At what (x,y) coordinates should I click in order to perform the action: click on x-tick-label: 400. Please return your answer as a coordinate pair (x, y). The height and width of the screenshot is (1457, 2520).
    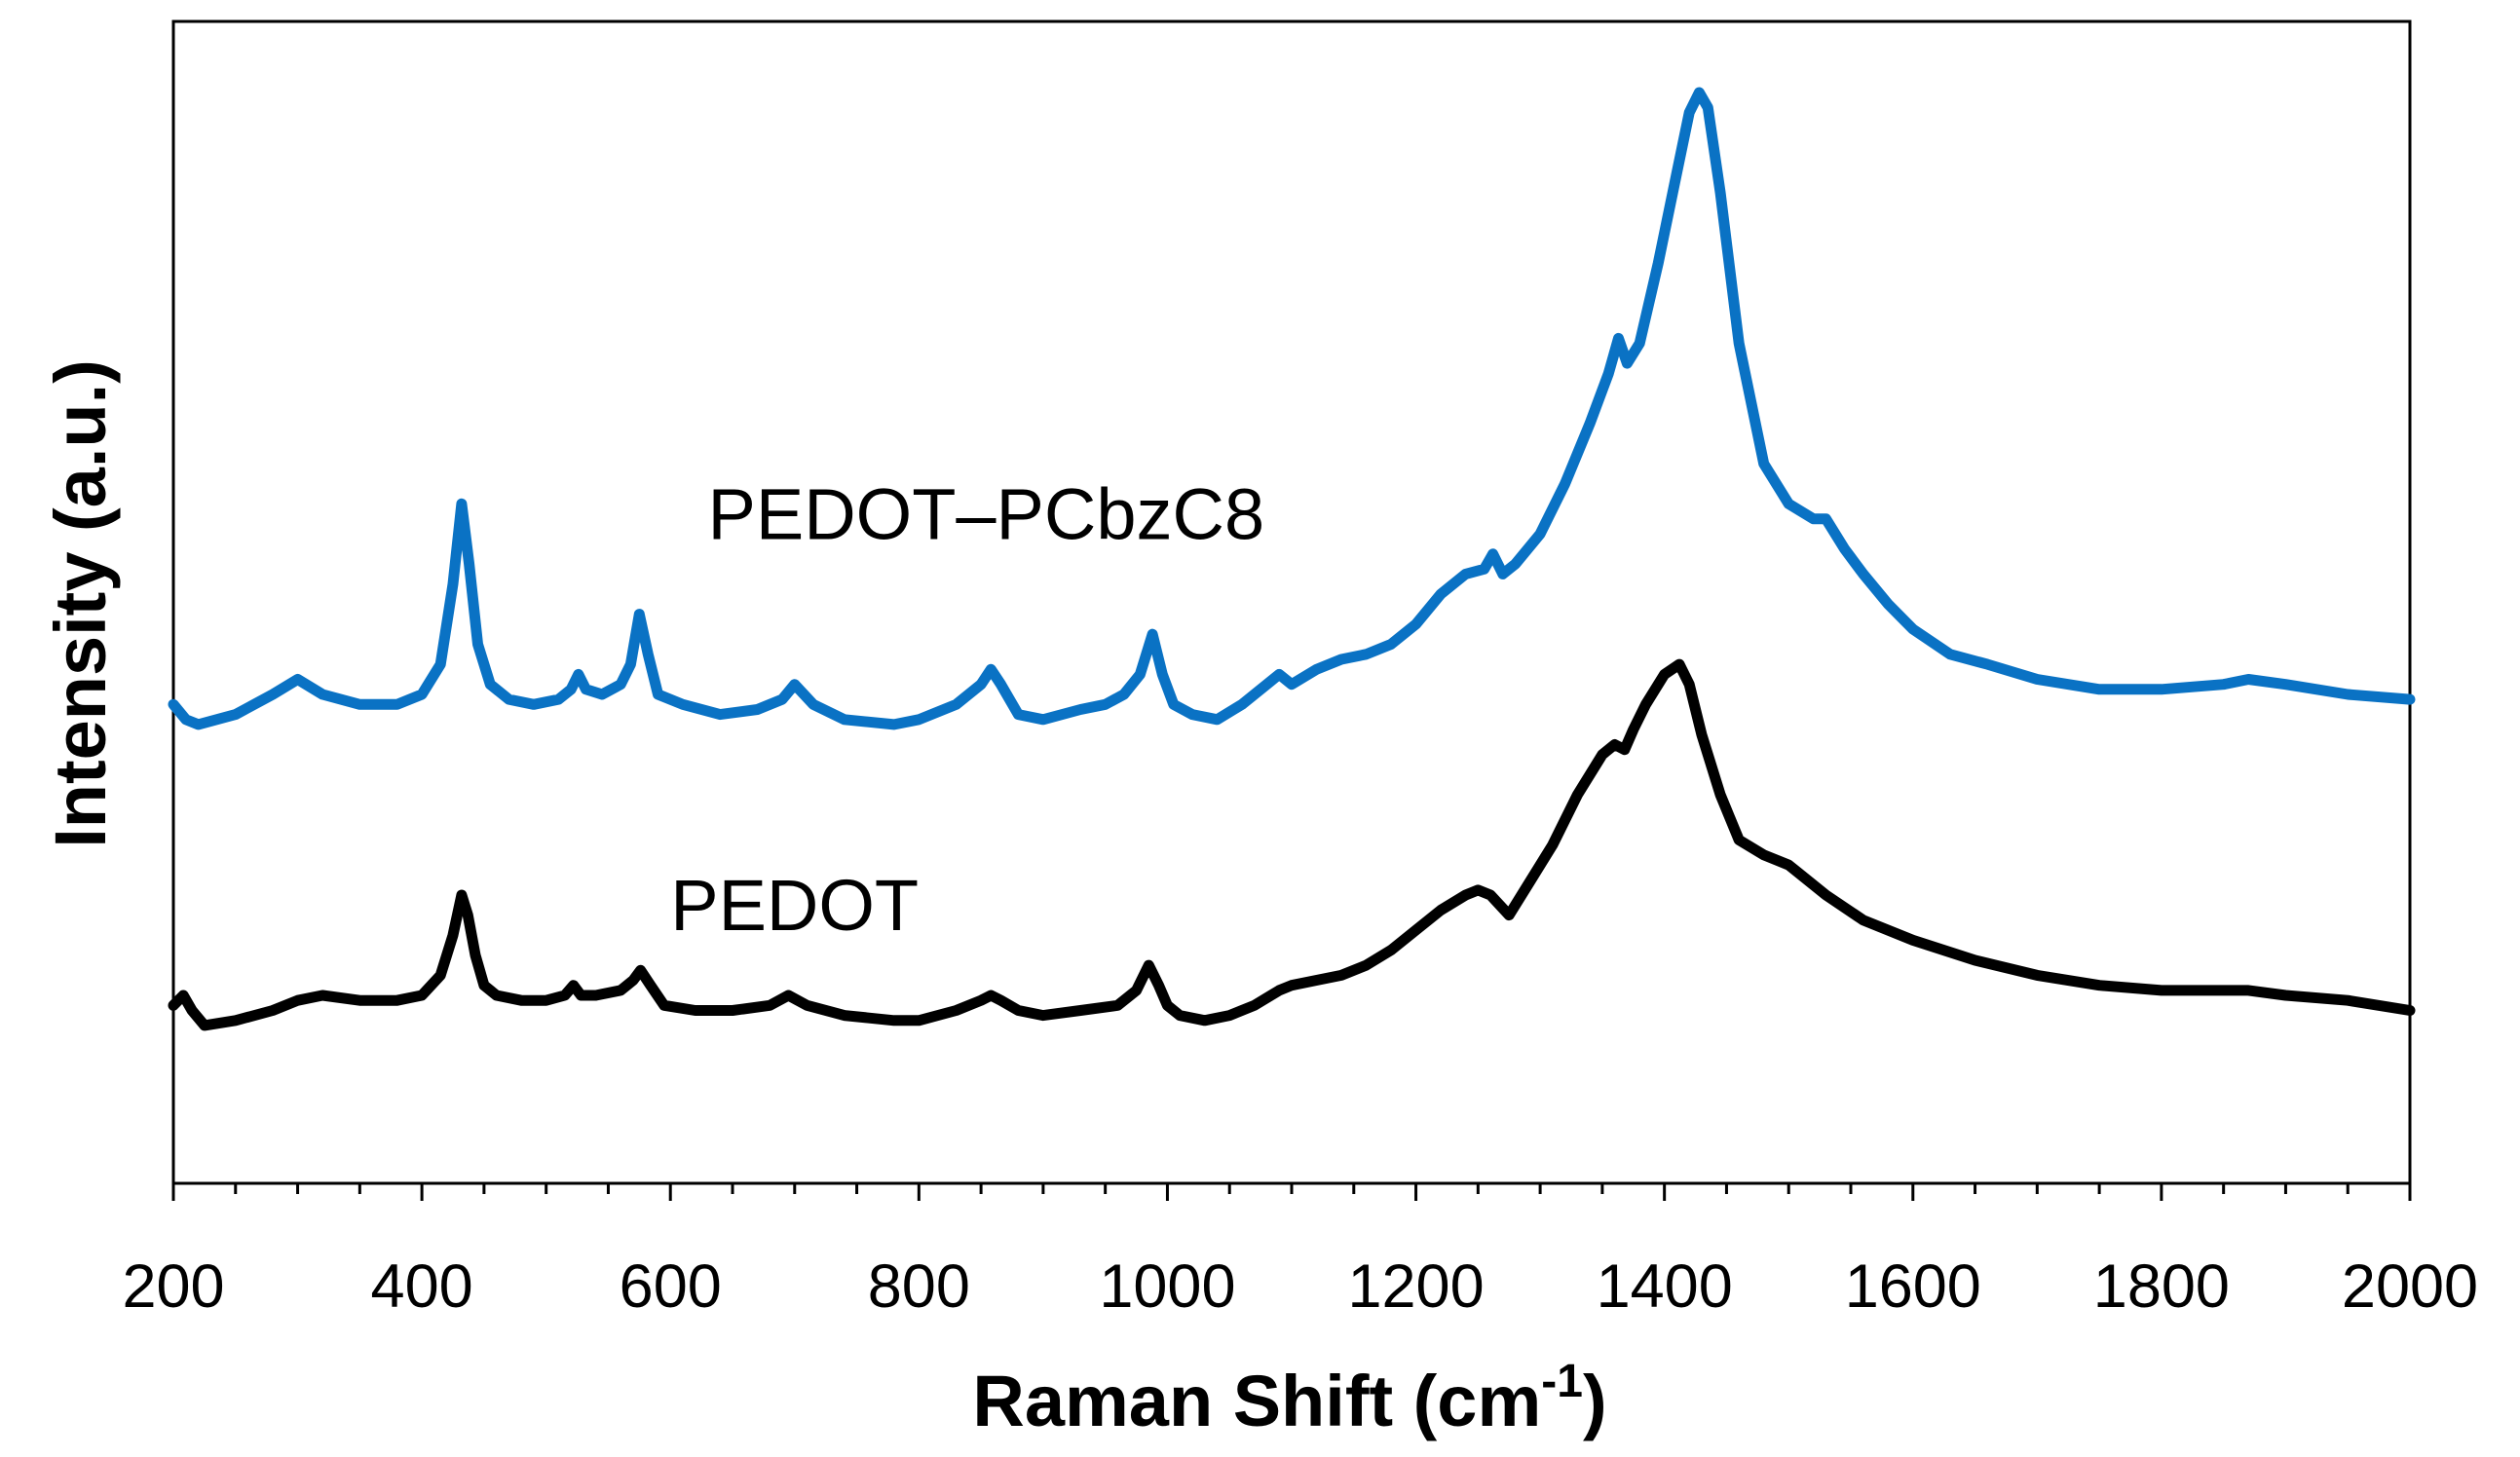
    Looking at the image, I should click on (422, 1286).